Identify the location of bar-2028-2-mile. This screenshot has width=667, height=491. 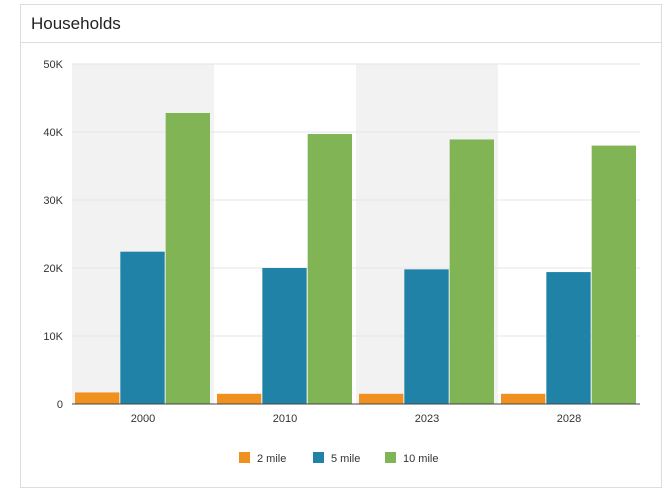
(523, 398).